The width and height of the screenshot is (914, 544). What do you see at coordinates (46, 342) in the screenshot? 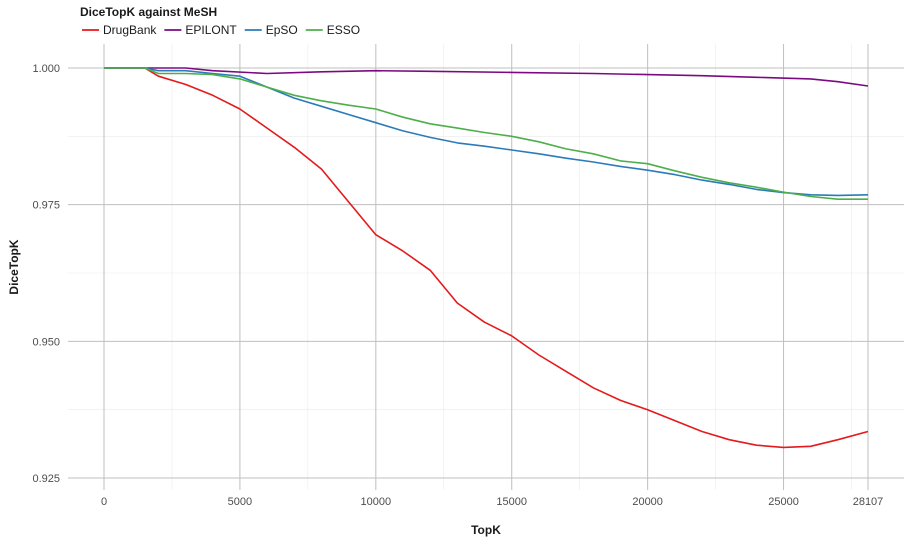
I see `y-tick-label: 0.950` at bounding box center [46, 342].